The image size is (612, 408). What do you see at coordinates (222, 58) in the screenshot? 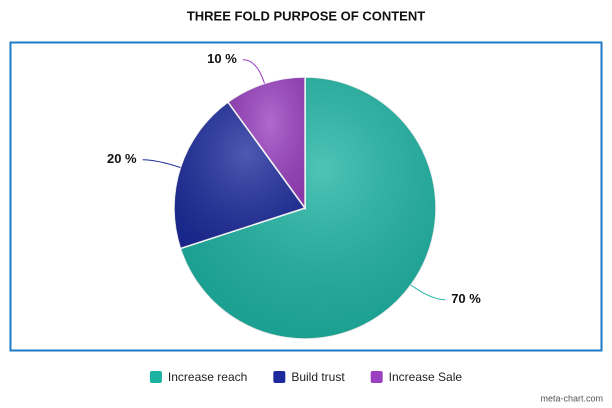
I see `data-label: 10 %` at bounding box center [222, 58].